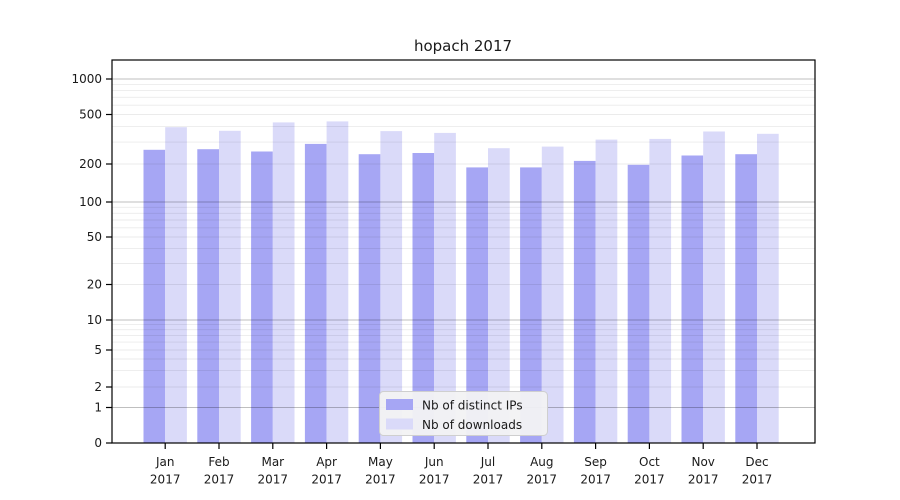 Image resolution: width=900 pixels, height=500 pixels. What do you see at coordinates (262, 297) in the screenshot?
I see `bar-ips-mar` at bounding box center [262, 297].